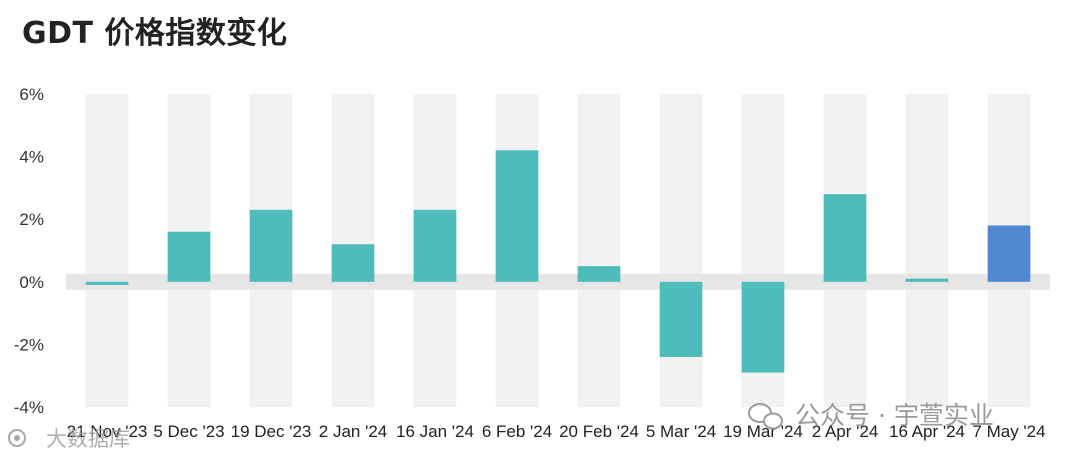  What do you see at coordinates (17, 438) in the screenshot?
I see `app-logo-icon` at bounding box center [17, 438].